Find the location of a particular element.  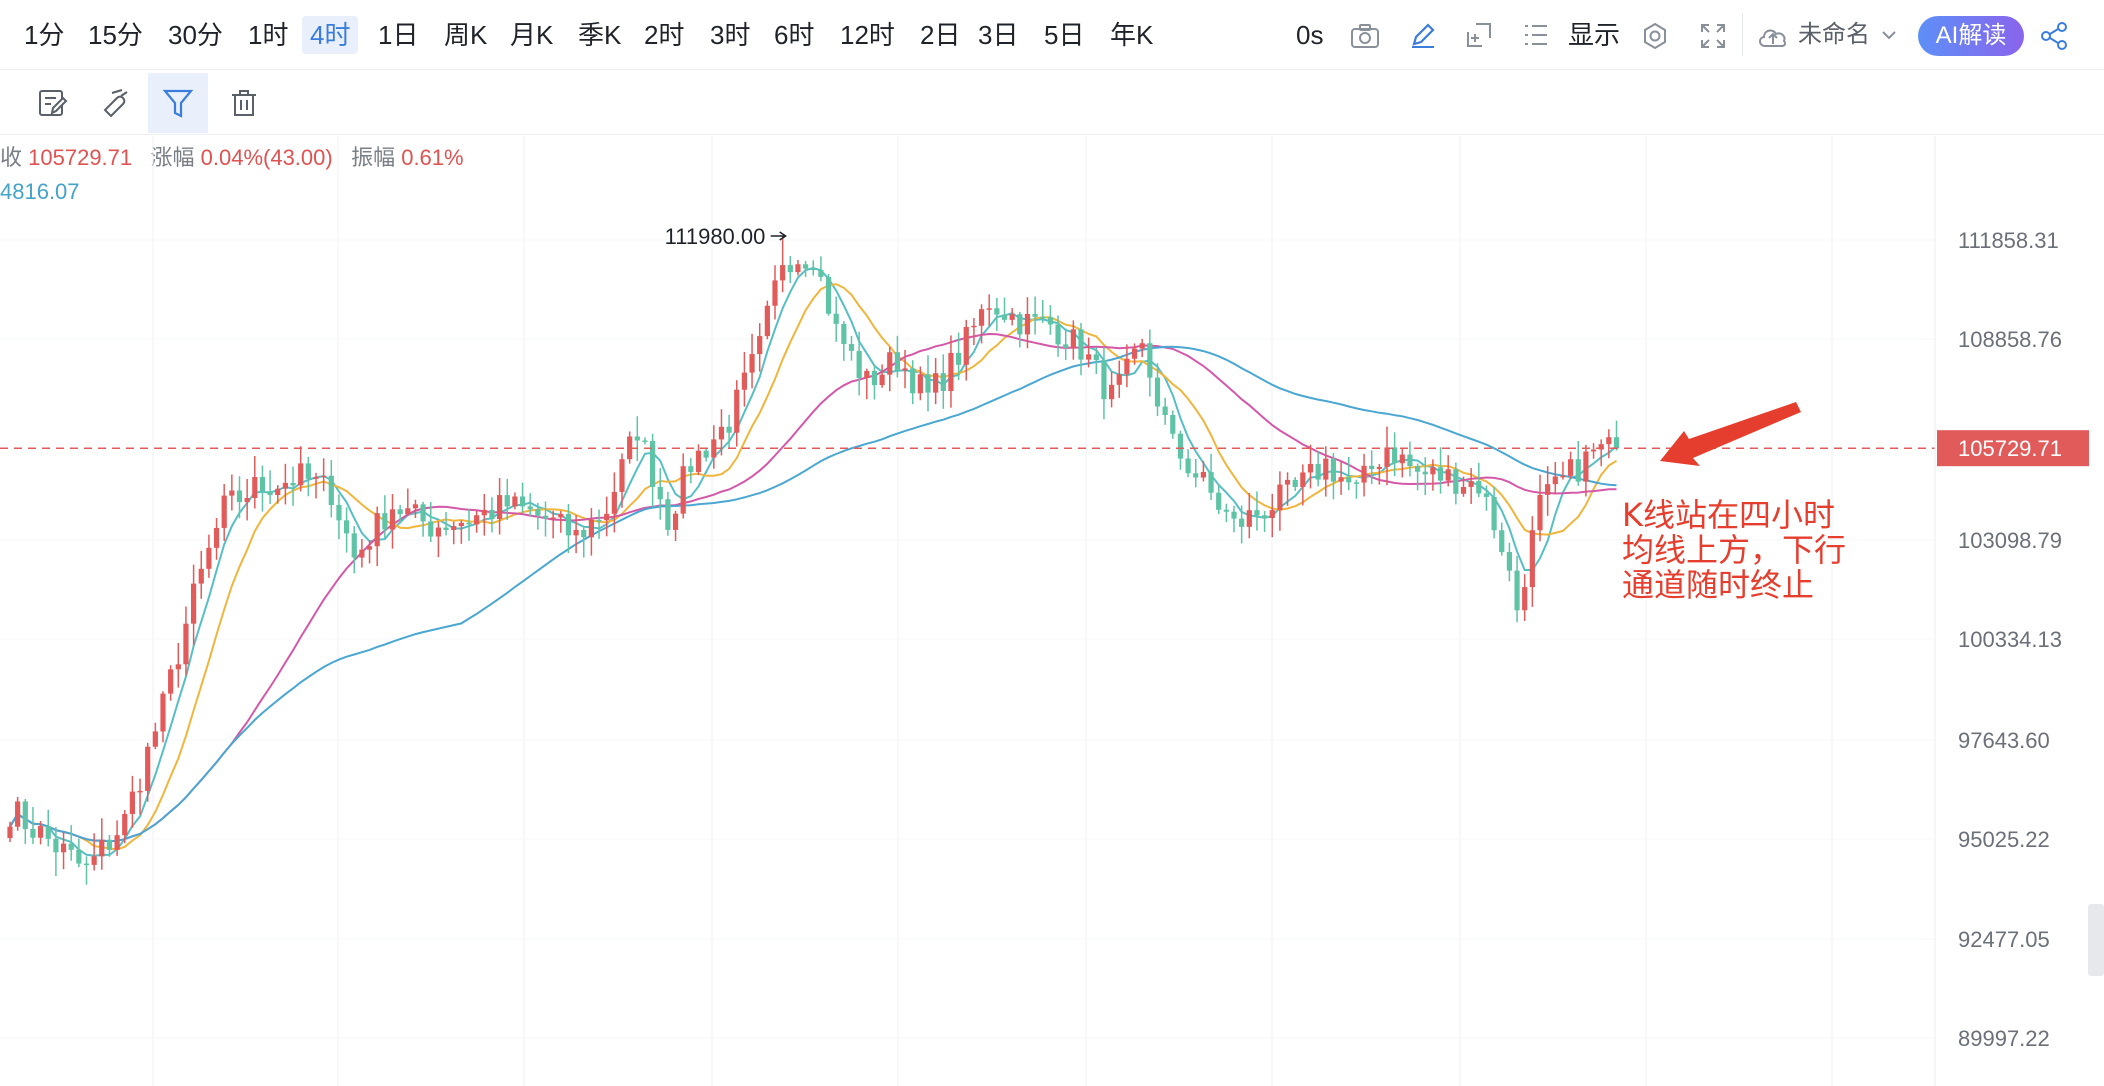

camera-icon is located at coordinates (1365, 36).